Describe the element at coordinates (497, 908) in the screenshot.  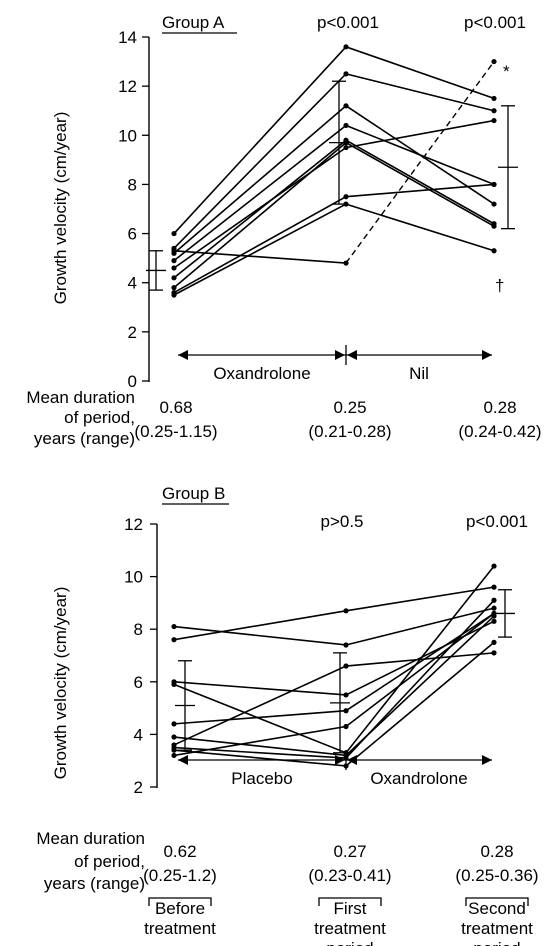
I see `x-category-label: Second` at that location.